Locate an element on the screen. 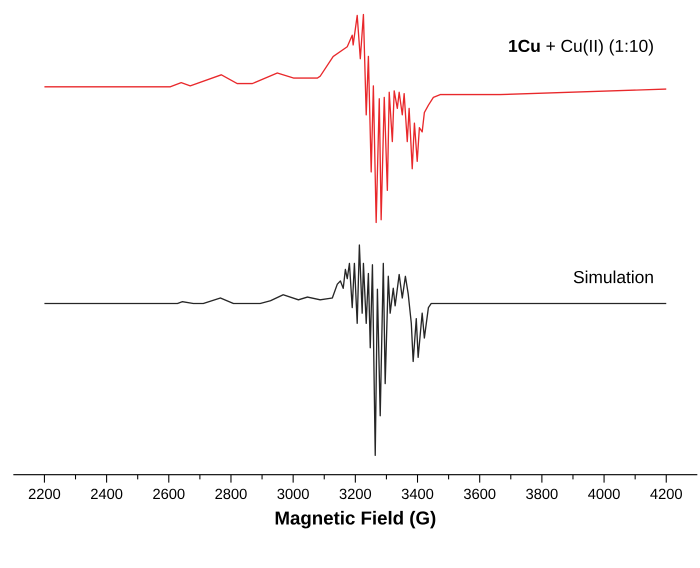  x-tick-label: 3800 is located at coordinates (542, 494).